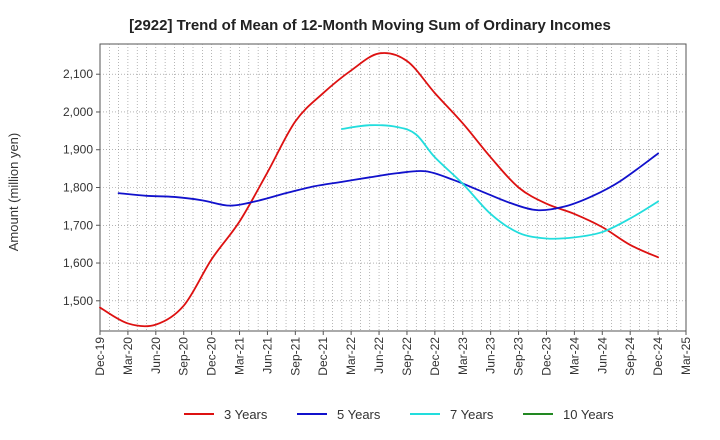 The width and height of the screenshot is (720, 440). I want to click on x-tick-label: Sep-23, so click(519, 356).